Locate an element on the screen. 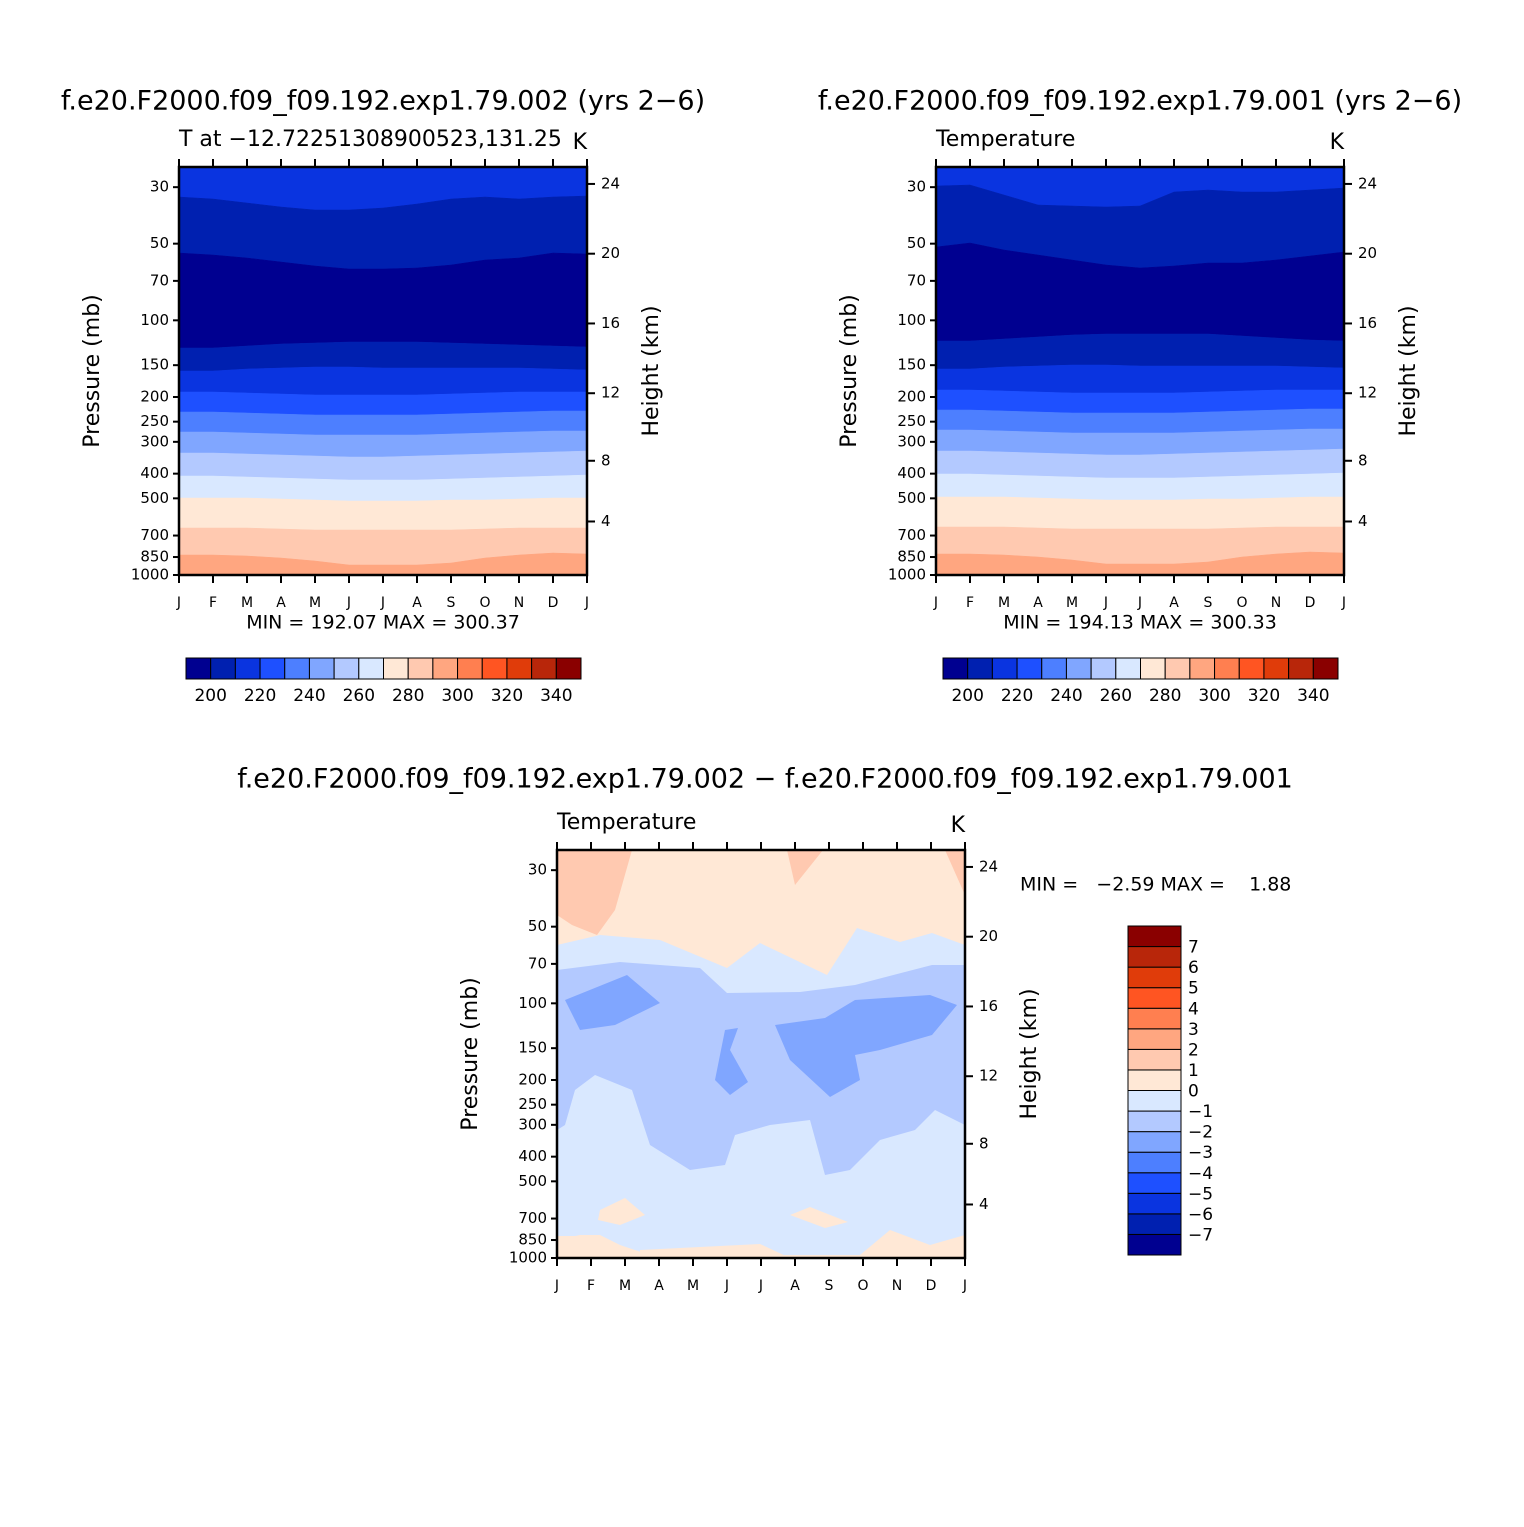 The image size is (1524, 1527). y-tick-label: 100 is located at coordinates (154, 320).